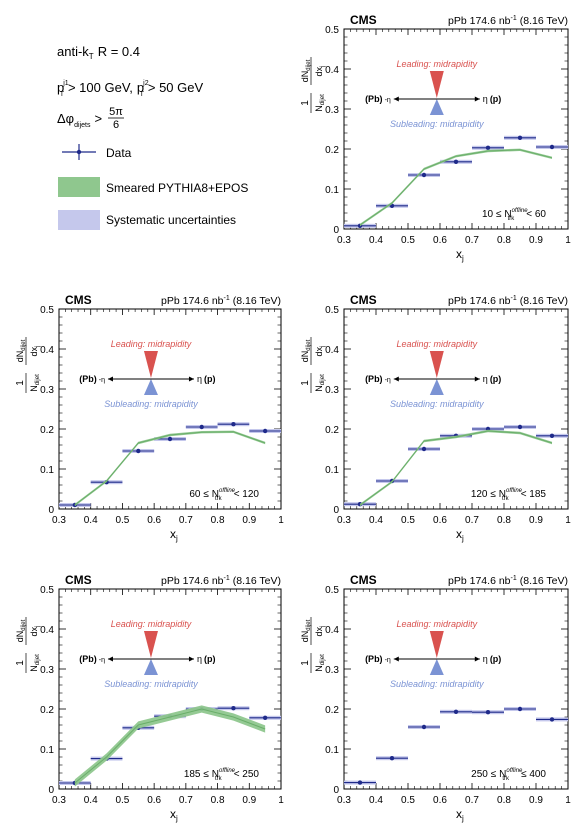 The image size is (580, 840). What do you see at coordinates (247, 494) in the screenshot?
I see `range-upper: < 120` at bounding box center [247, 494].